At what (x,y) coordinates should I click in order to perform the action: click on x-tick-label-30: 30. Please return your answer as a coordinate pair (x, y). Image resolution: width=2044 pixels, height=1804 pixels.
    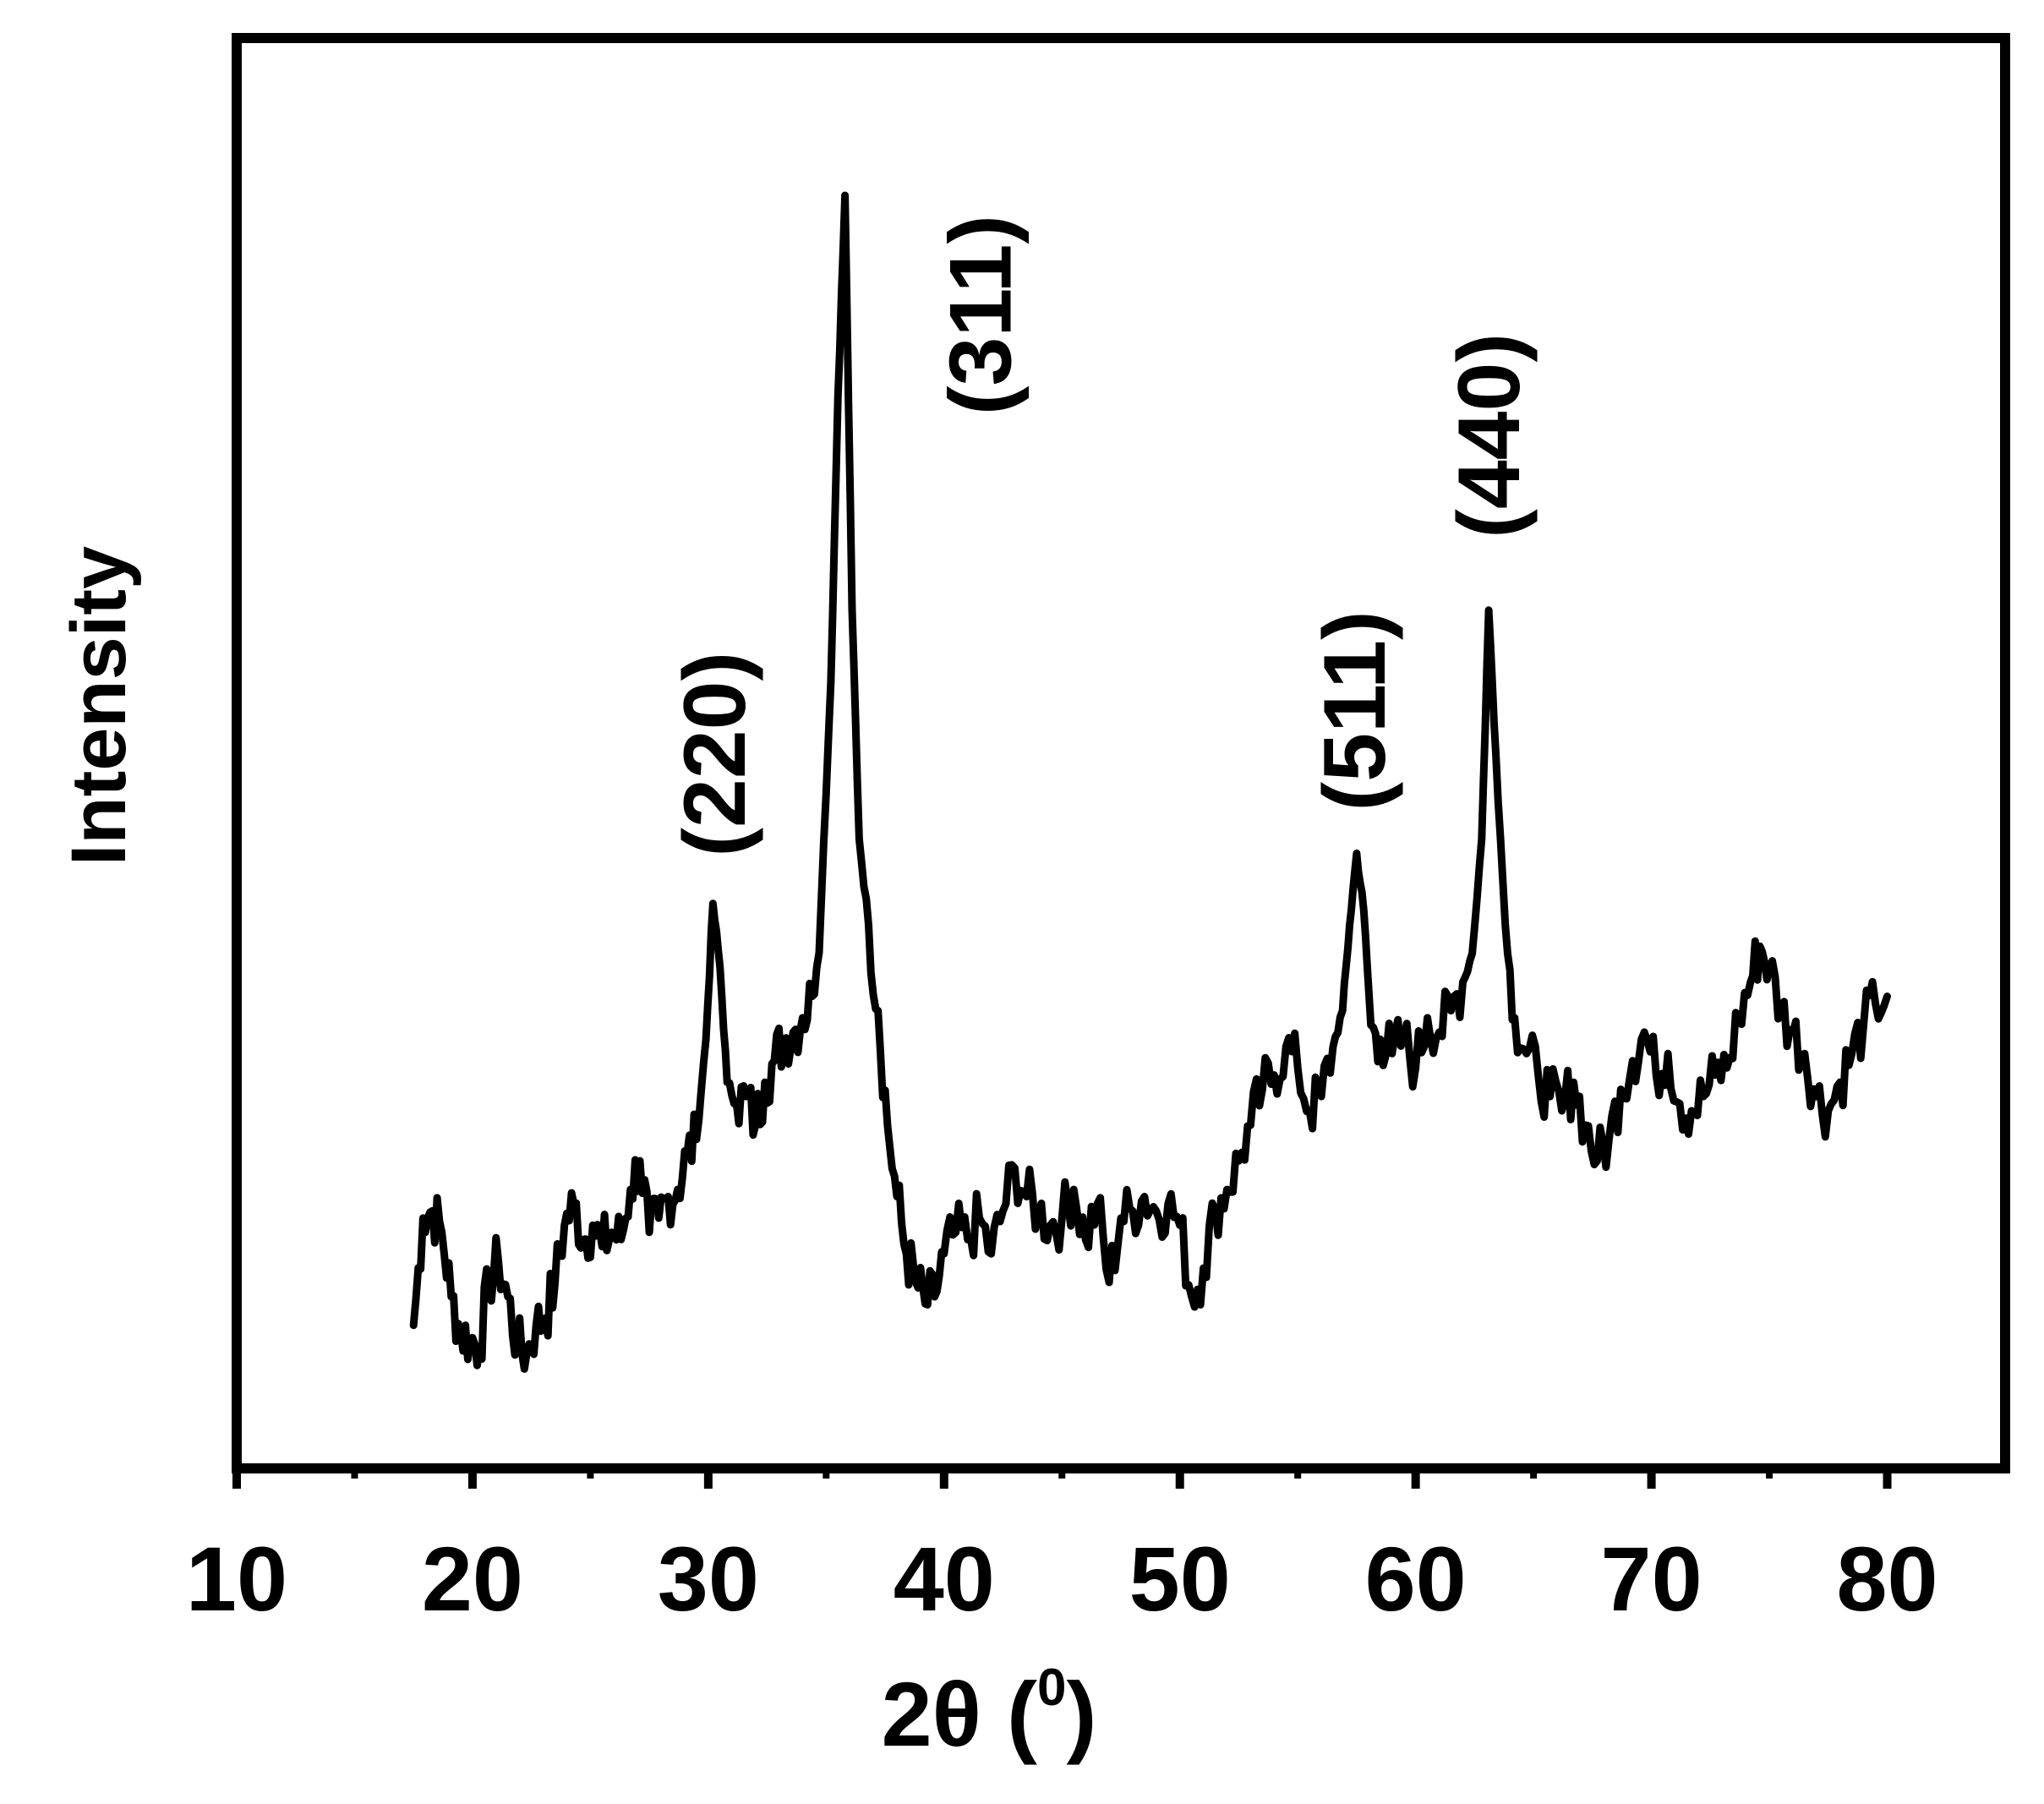
    Looking at the image, I should click on (708, 1579).